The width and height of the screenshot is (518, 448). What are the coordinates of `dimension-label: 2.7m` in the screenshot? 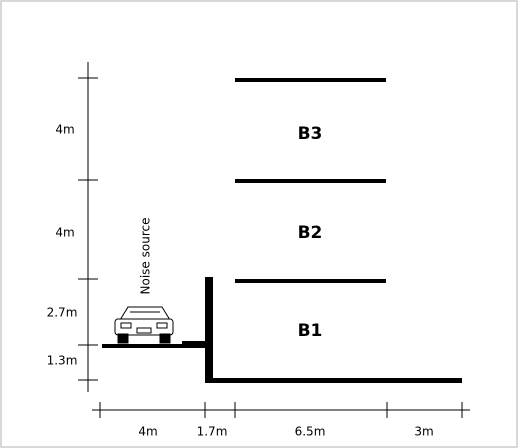 It's located at (62, 313).